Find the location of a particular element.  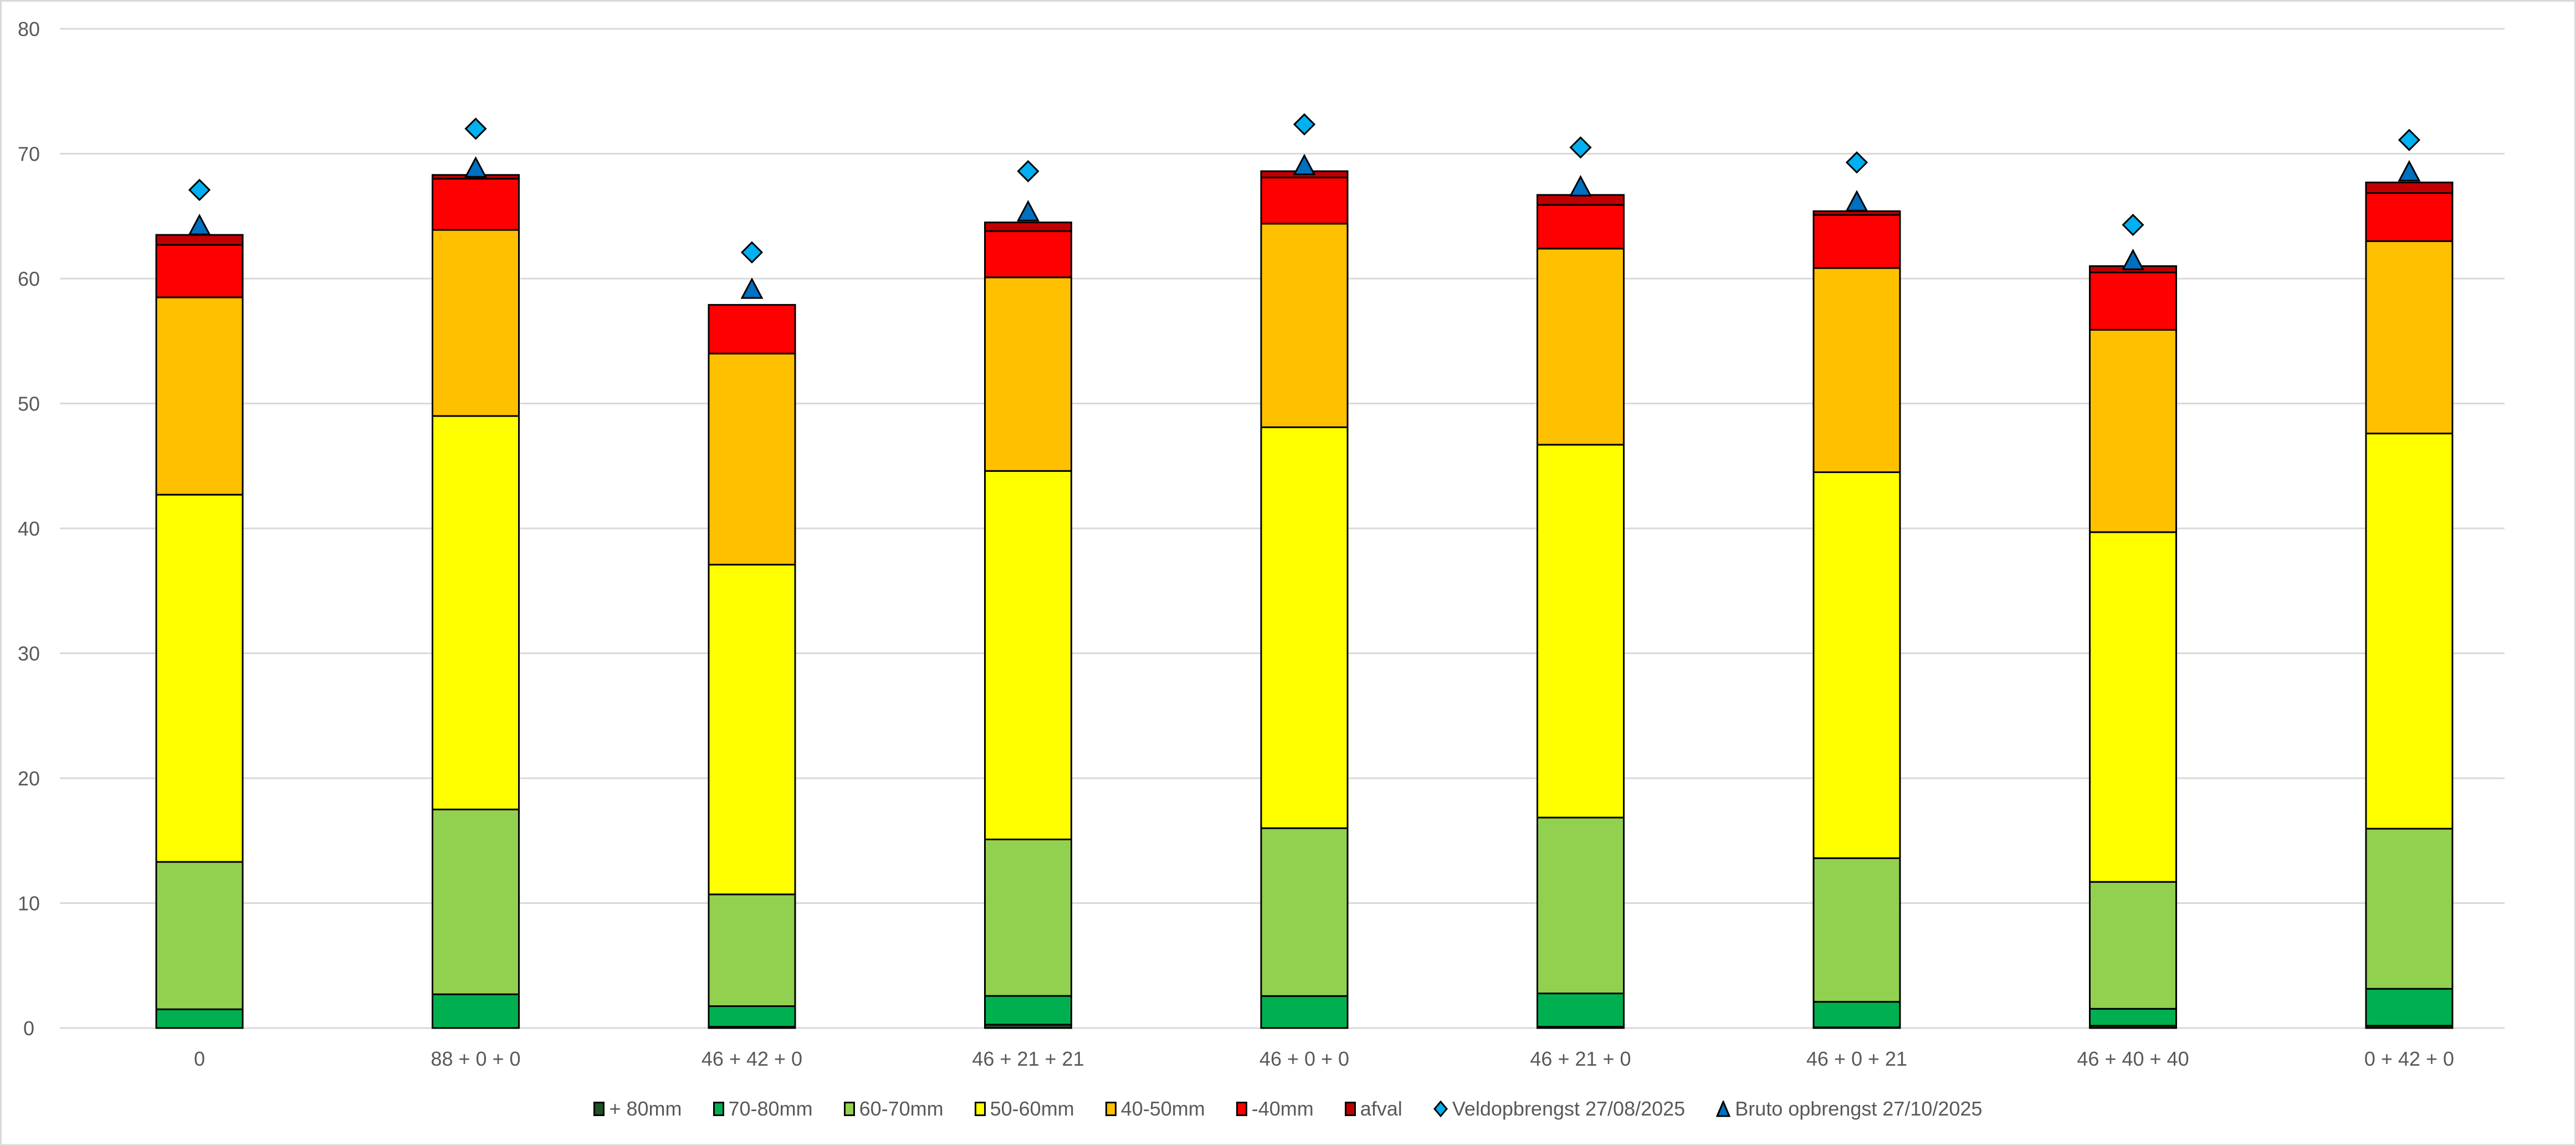

y-tick-label: 40 is located at coordinates (29, 528).